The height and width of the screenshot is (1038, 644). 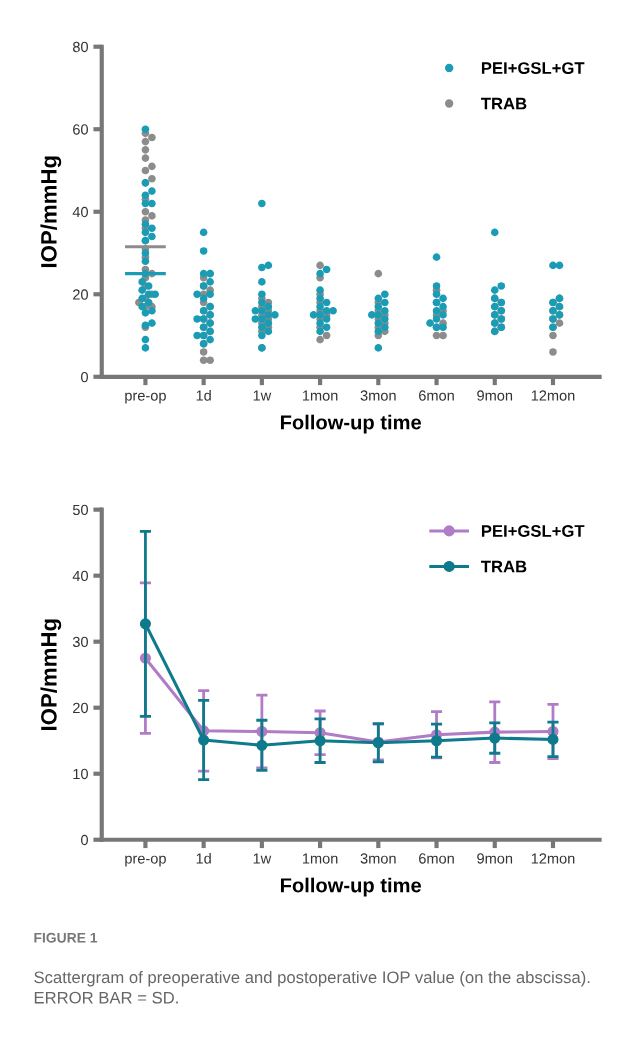 What do you see at coordinates (80, 510) in the screenshot?
I see `y-tick-label: 50` at bounding box center [80, 510].